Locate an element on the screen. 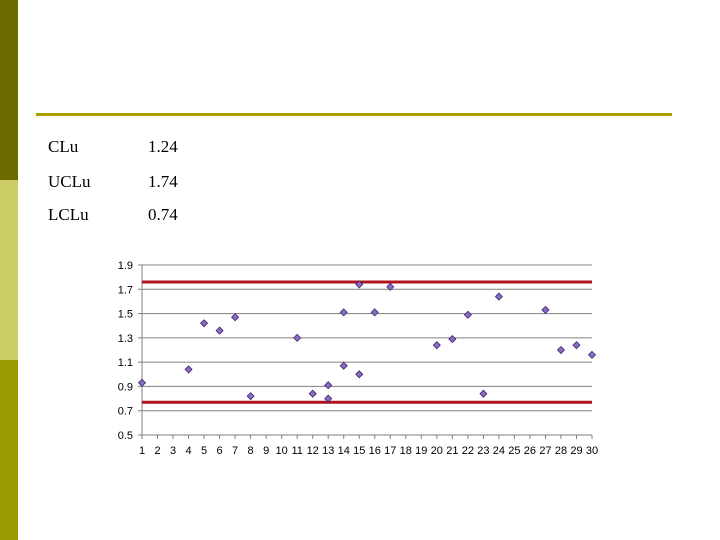 Image resolution: width=720 pixels, height=540 pixels. x-tick-label: 5 is located at coordinates (204, 451).